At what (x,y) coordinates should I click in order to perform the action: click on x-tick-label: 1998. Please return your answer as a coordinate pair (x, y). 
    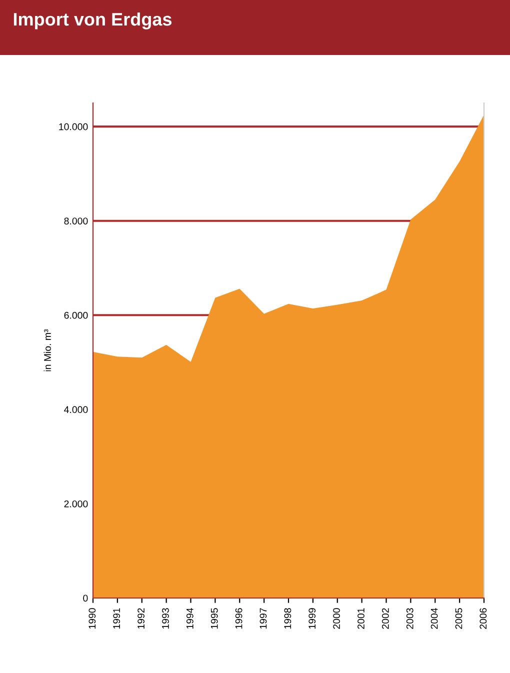
    Looking at the image, I should click on (288, 618).